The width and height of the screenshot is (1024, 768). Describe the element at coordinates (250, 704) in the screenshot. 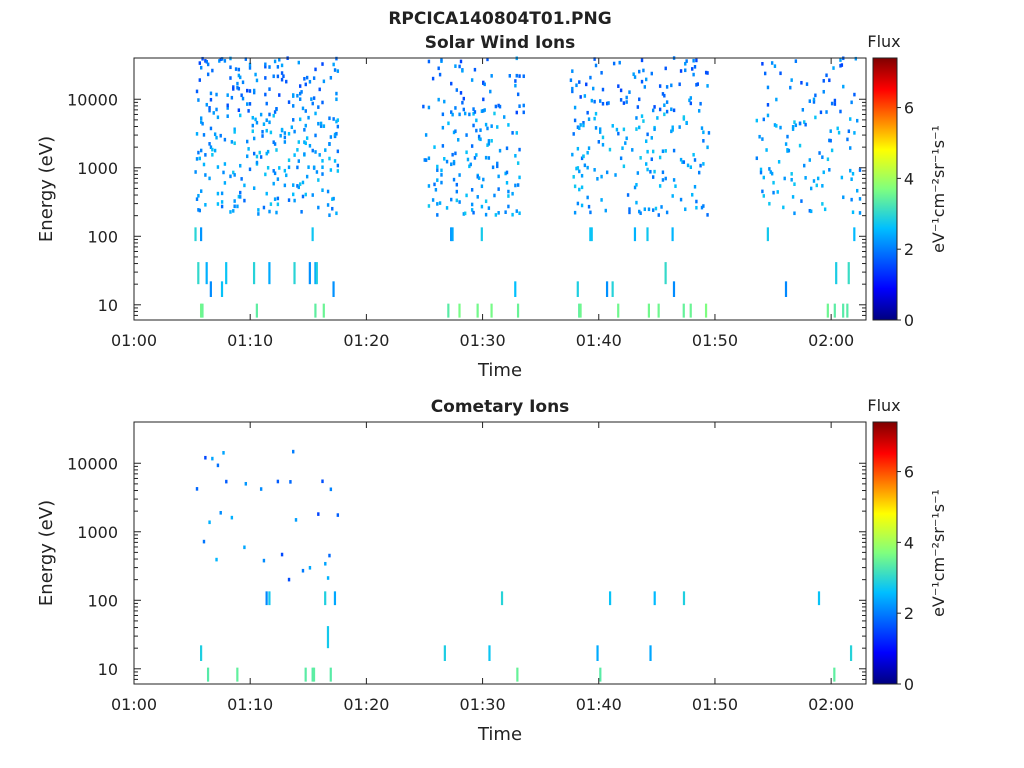

I see `x-tick-label: 01:10` at that location.